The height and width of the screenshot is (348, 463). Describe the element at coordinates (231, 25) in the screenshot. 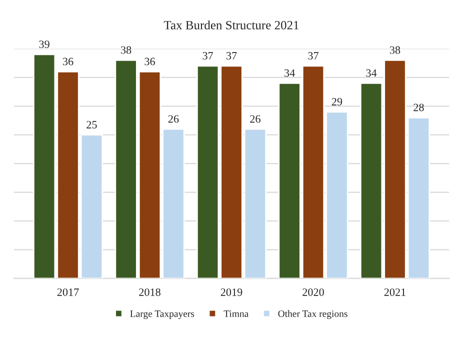

I see `chart-title: Tax Burden Structure 2021` at that location.